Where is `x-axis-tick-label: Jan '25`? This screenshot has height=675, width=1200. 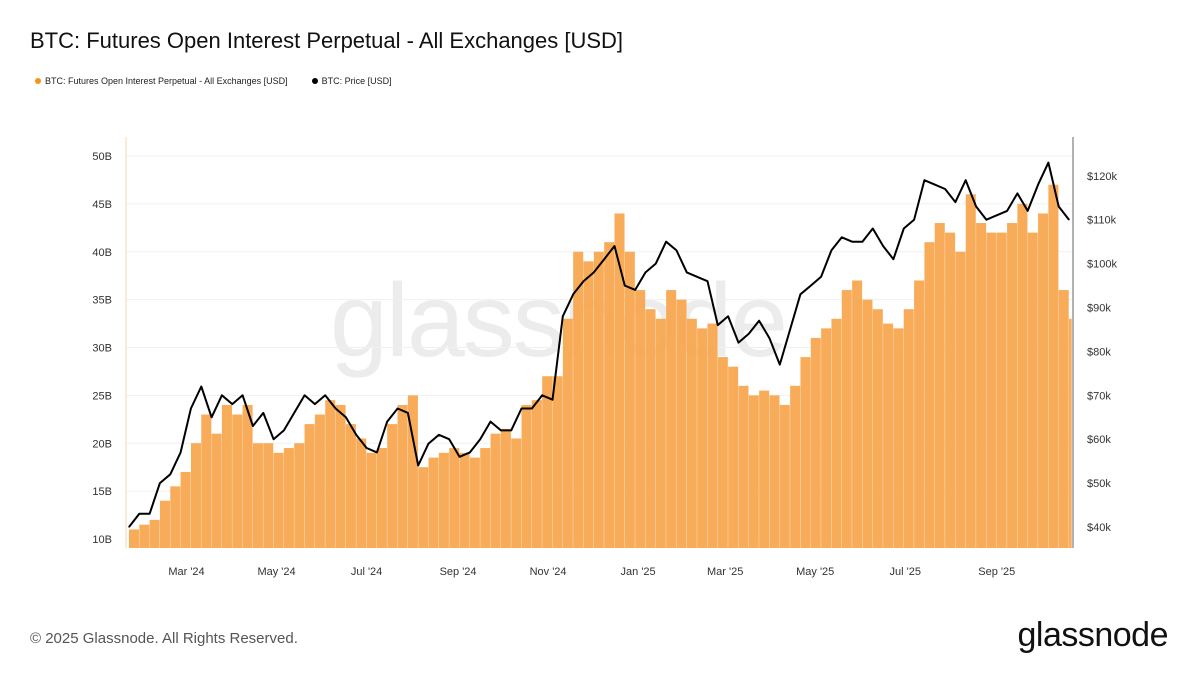
x-axis-tick-label: Jan '25 is located at coordinates (638, 572).